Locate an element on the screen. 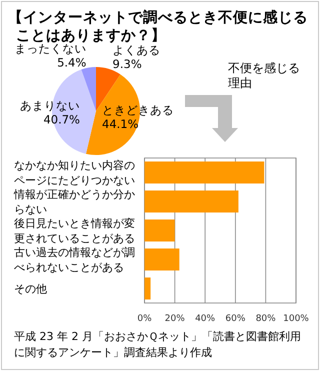 This screenshot has width=320, height=371. y-tick-label: 後日見たいとき情報が変更されていることがある is located at coordinates (74, 231).